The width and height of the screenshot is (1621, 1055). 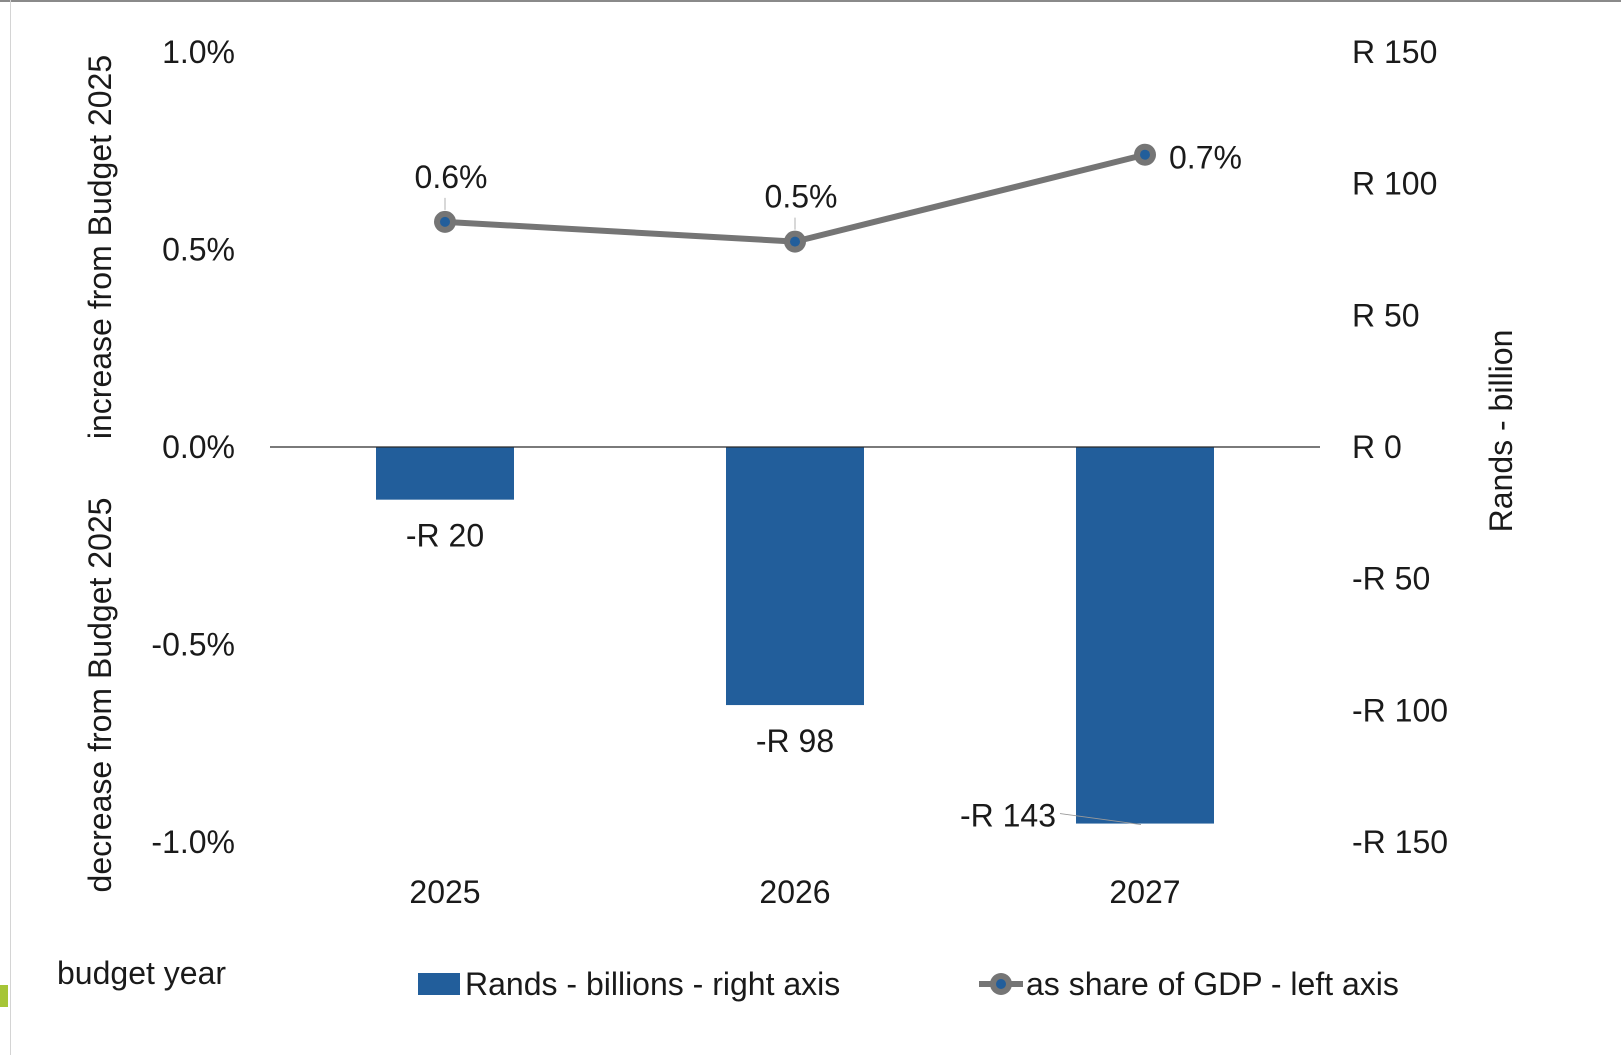 What do you see at coordinates (1145, 635) in the screenshot?
I see `bar-2027` at bounding box center [1145, 635].